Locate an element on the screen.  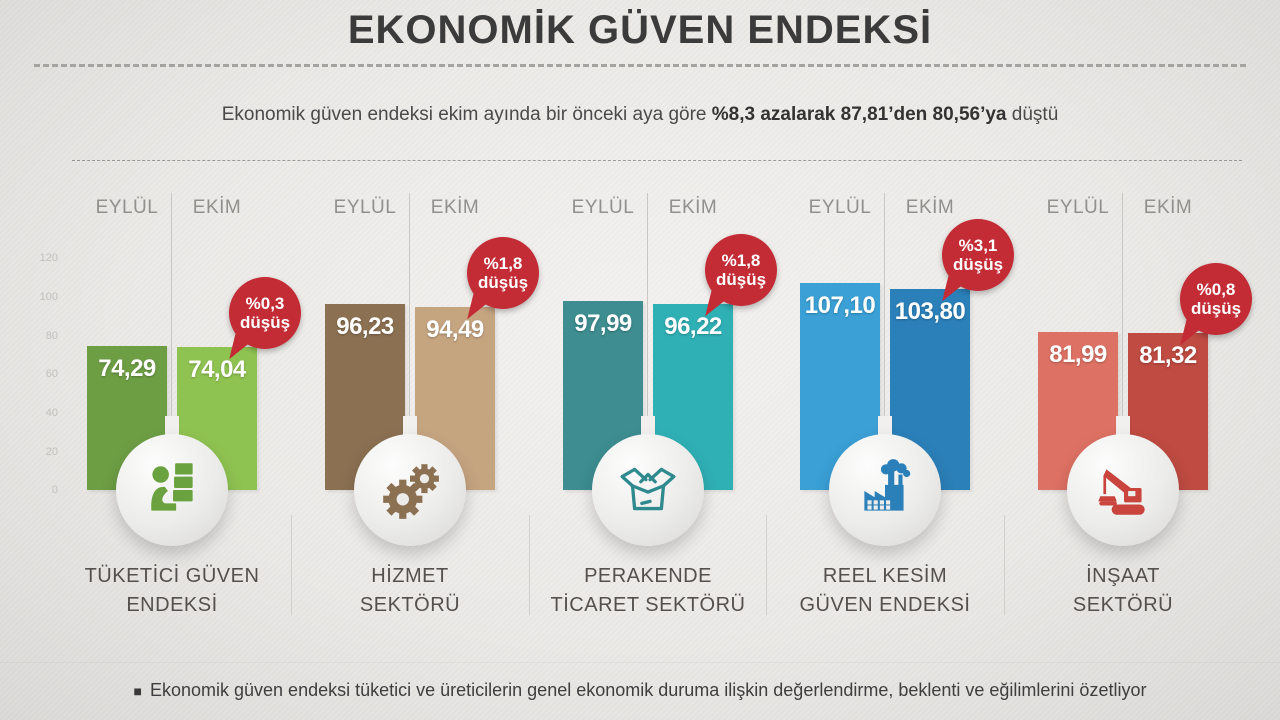
category-line-2: TİCARET SEKTÖRÜ is located at coordinates (648, 605).